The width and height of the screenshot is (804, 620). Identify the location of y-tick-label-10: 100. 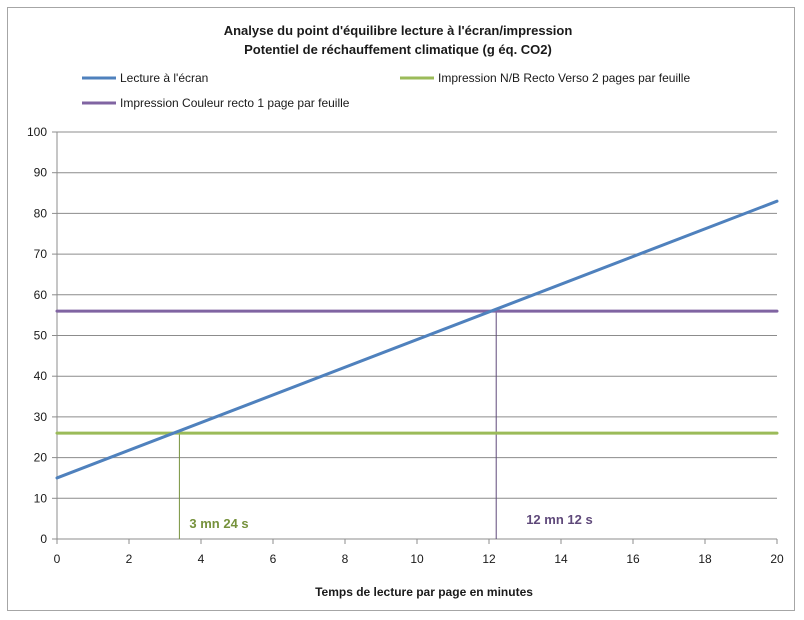
(37, 132).